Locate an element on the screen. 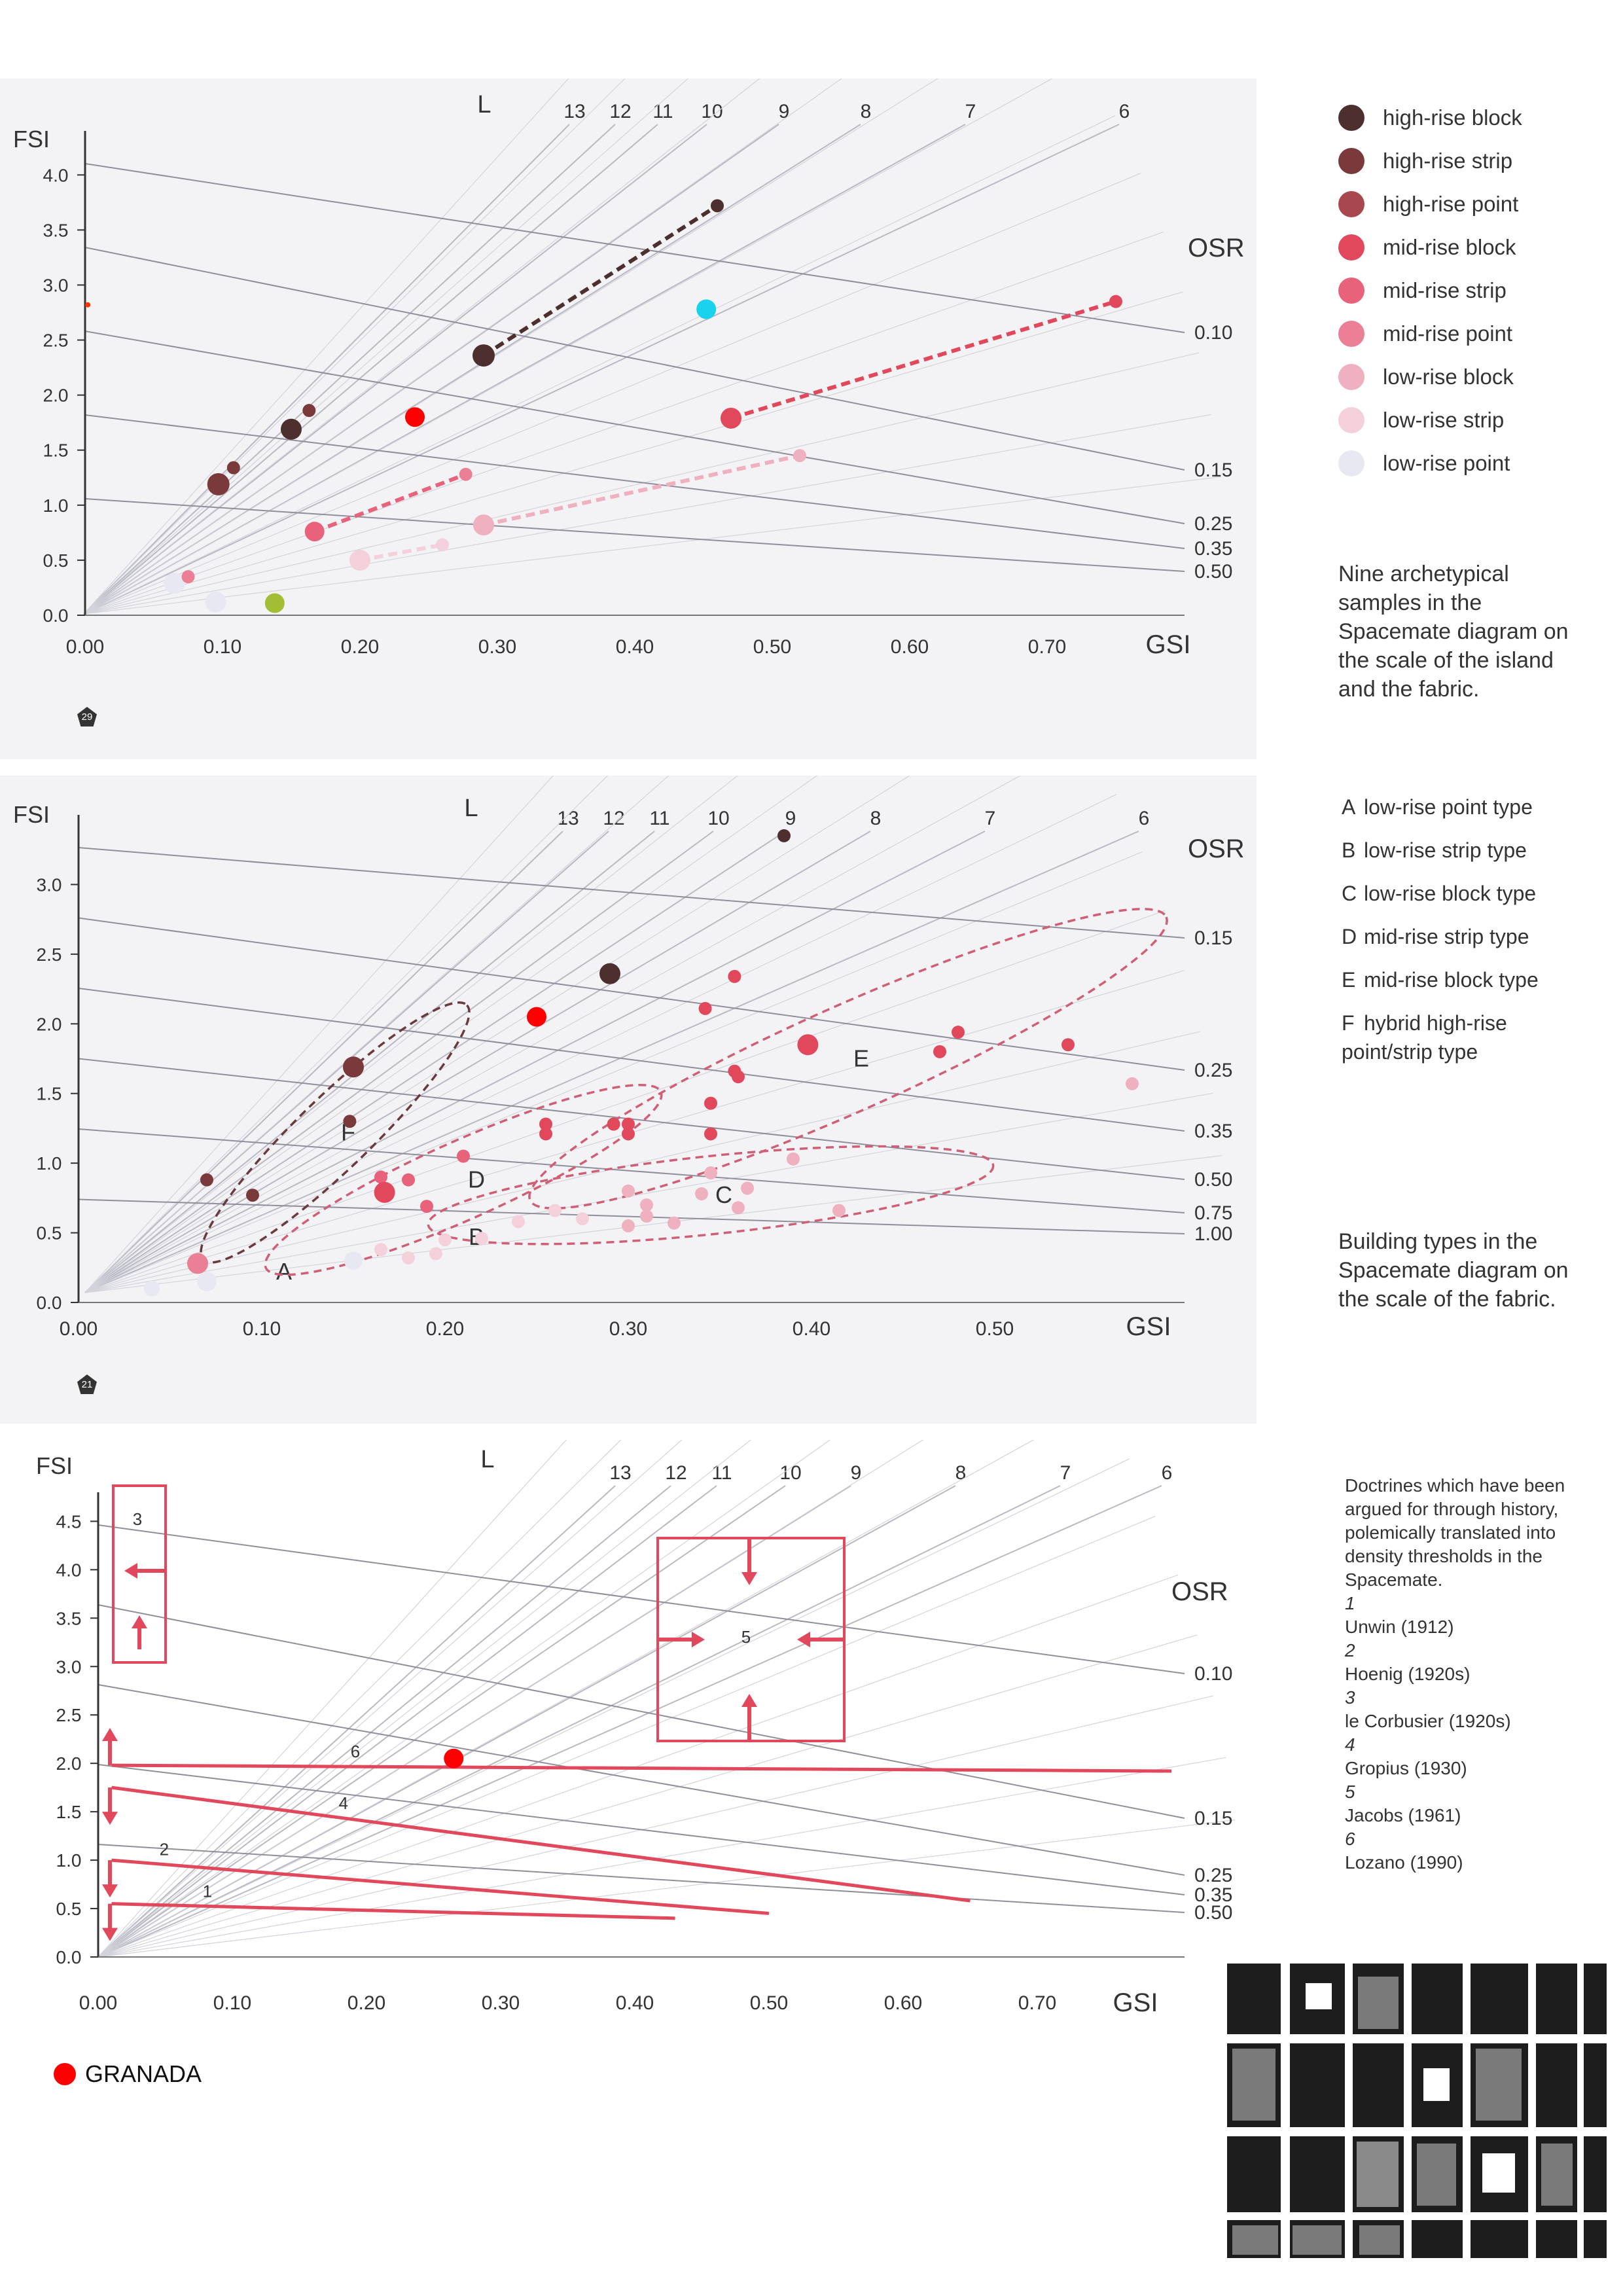 The width and height of the screenshot is (1623, 2296). l-line-label: 9 is located at coordinates (857, 1473).